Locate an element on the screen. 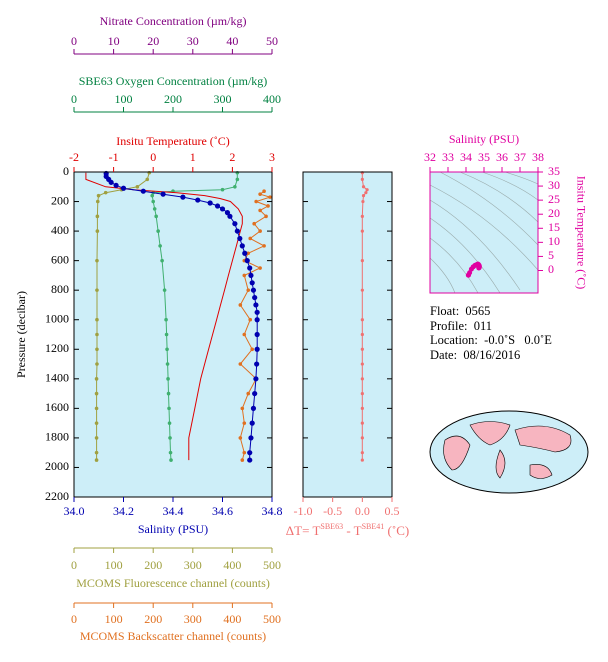 This screenshot has height=662, width=608. x-tick-label: 400 is located at coordinates (232, 619).